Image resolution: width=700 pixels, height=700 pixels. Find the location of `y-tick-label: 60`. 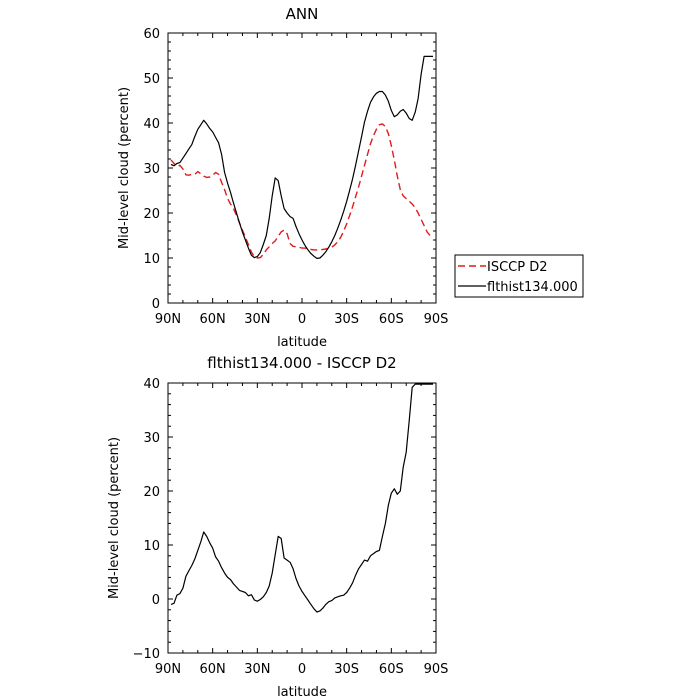

y-tick-label: 60 is located at coordinates (151, 34).